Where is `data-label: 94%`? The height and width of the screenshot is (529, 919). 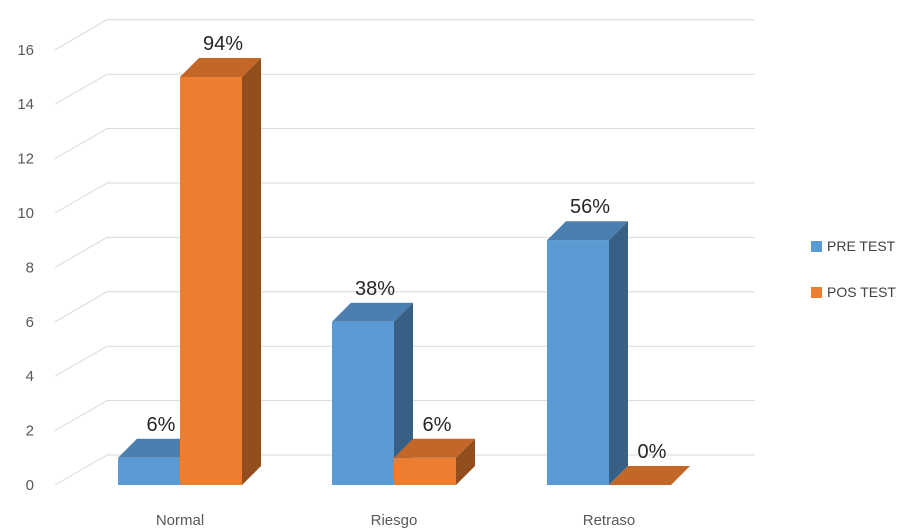 data-label: 94% is located at coordinates (223, 44).